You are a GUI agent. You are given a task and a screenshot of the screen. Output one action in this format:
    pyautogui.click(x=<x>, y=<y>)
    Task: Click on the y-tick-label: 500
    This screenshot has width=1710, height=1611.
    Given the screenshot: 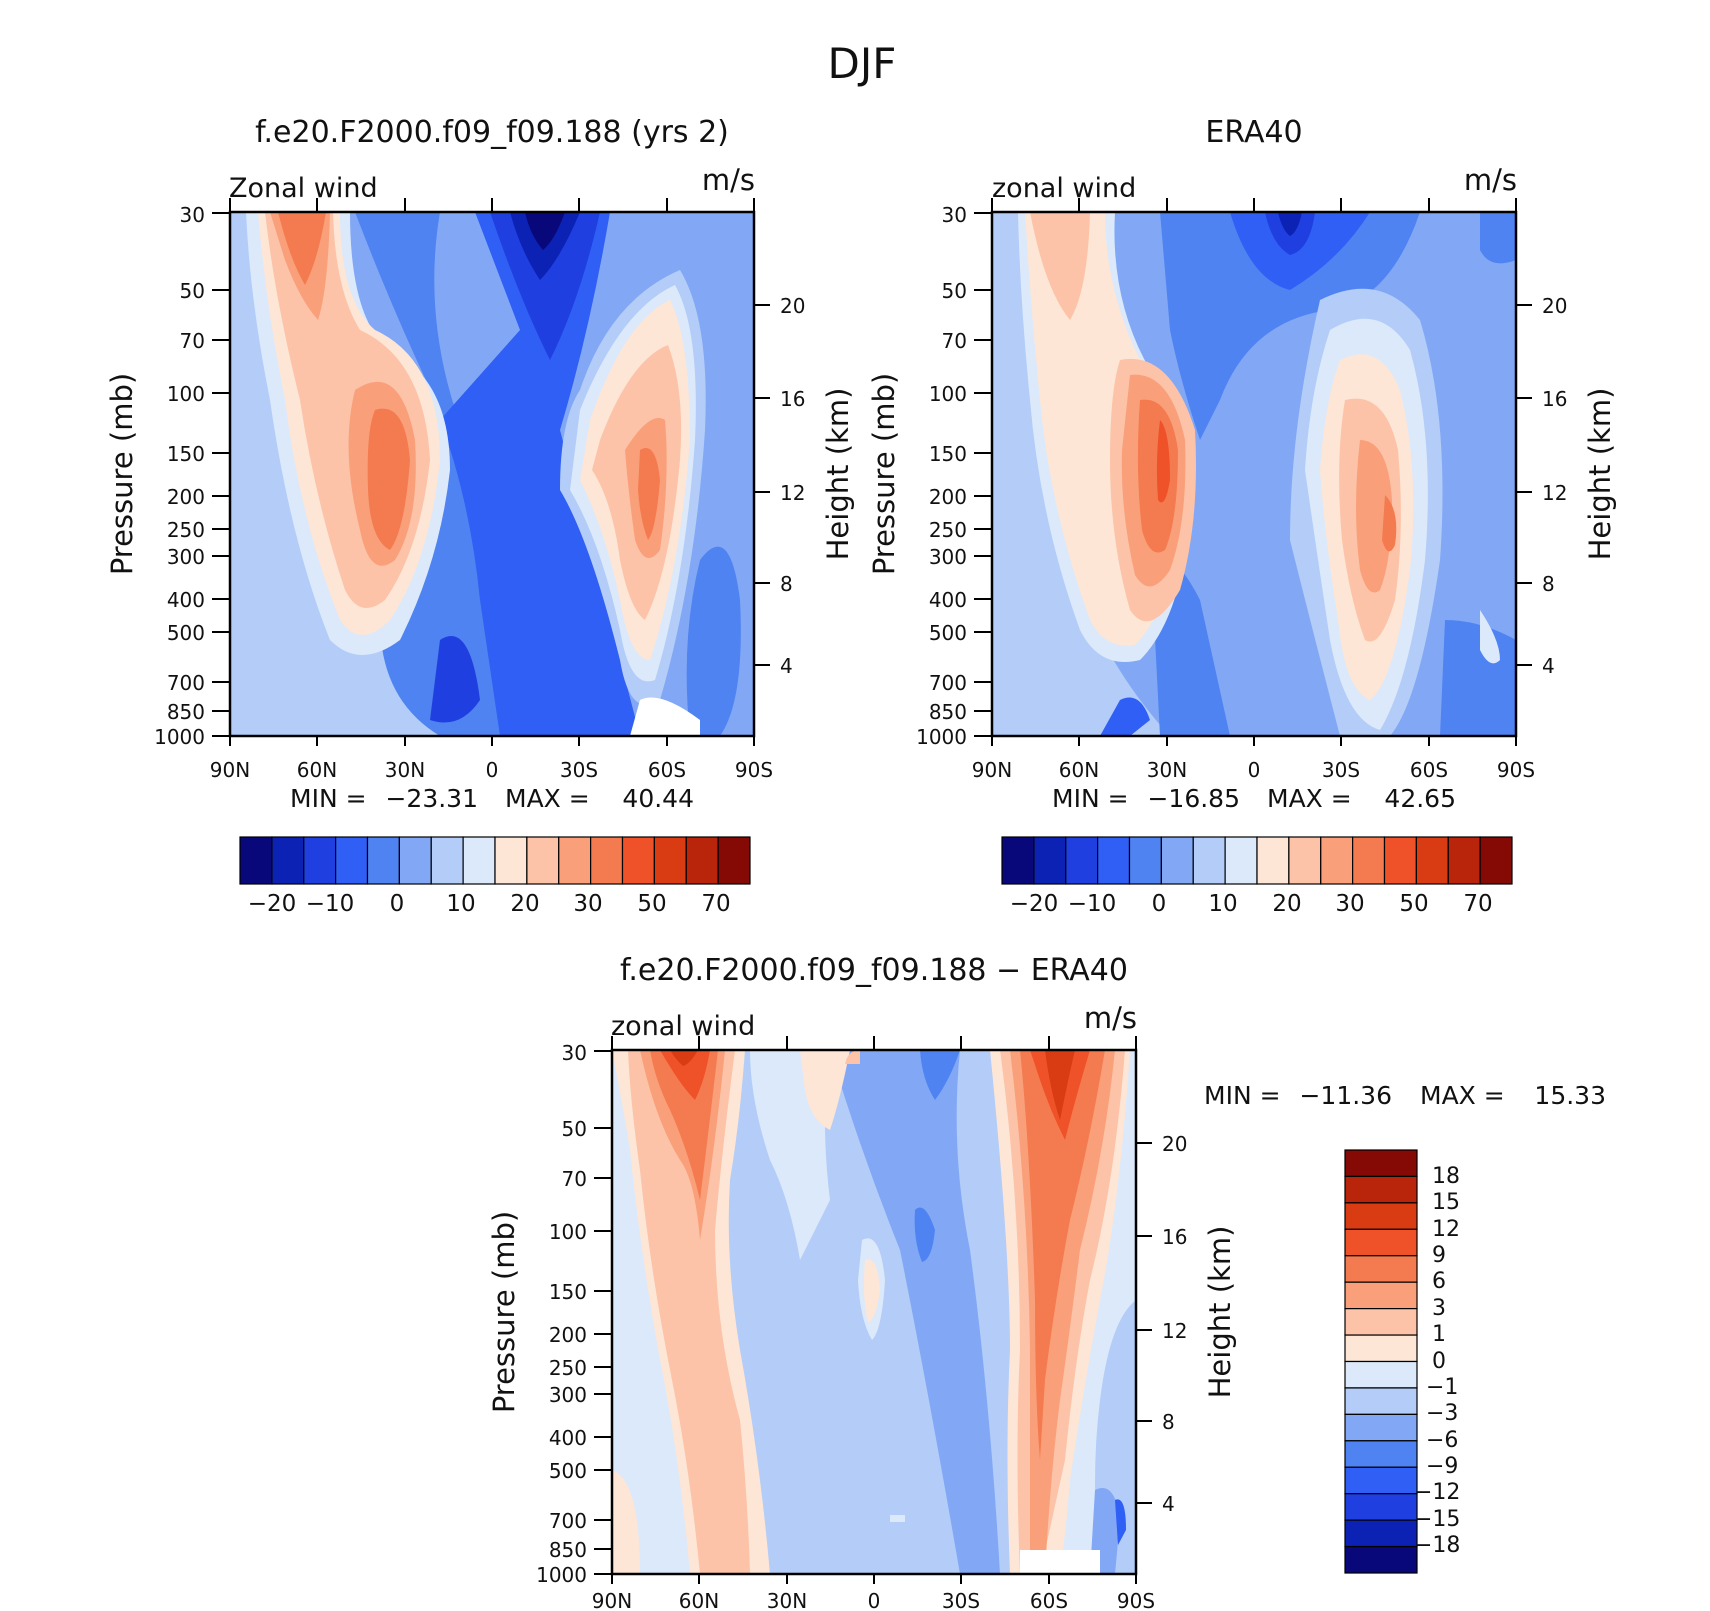 What is the action you would take?
    pyautogui.click(x=568, y=1471)
    